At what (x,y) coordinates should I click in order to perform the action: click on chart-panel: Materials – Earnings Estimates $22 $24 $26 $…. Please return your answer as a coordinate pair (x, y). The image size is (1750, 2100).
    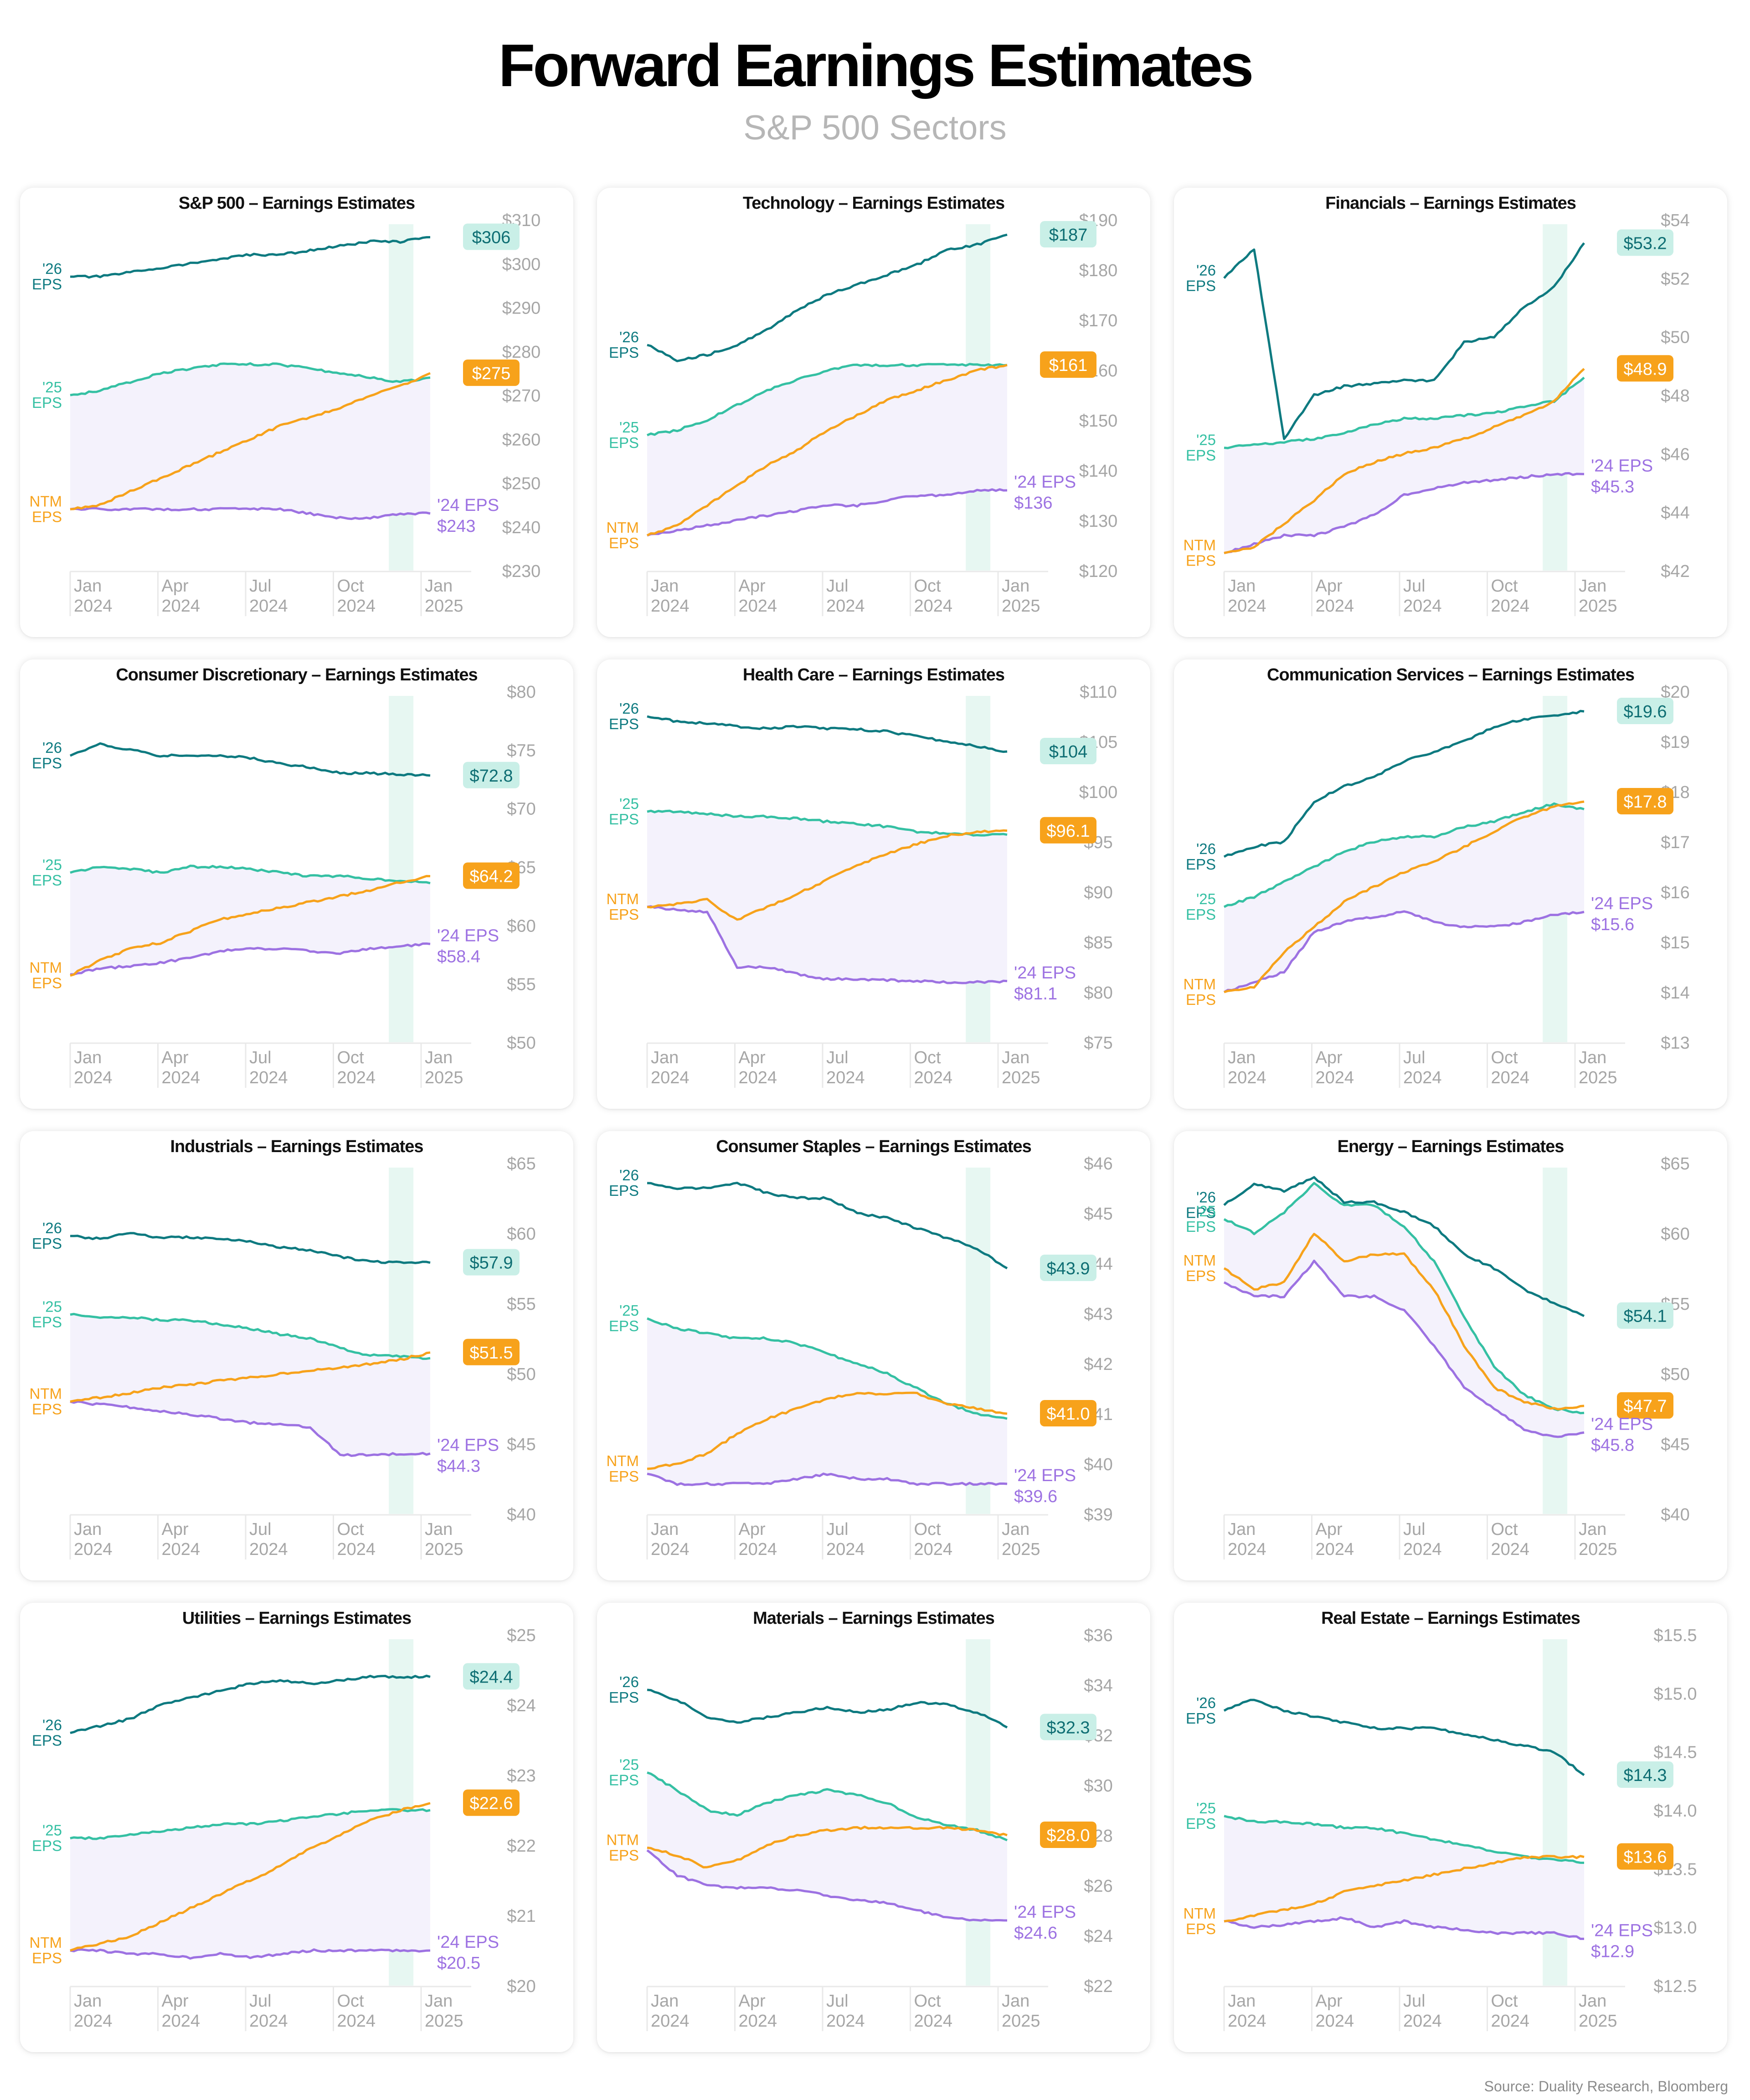
    Looking at the image, I should click on (874, 1827).